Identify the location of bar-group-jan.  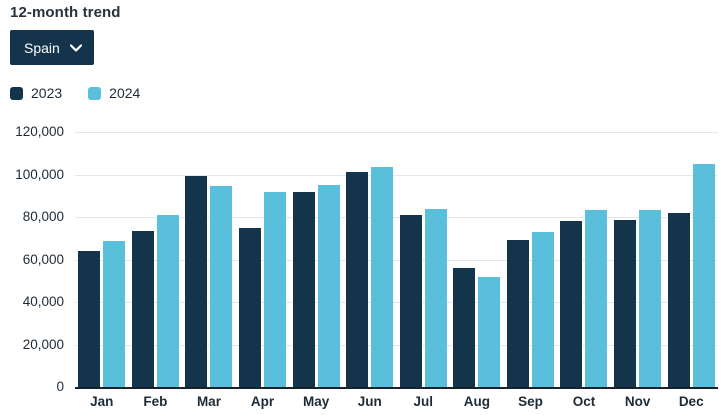
(102, 259).